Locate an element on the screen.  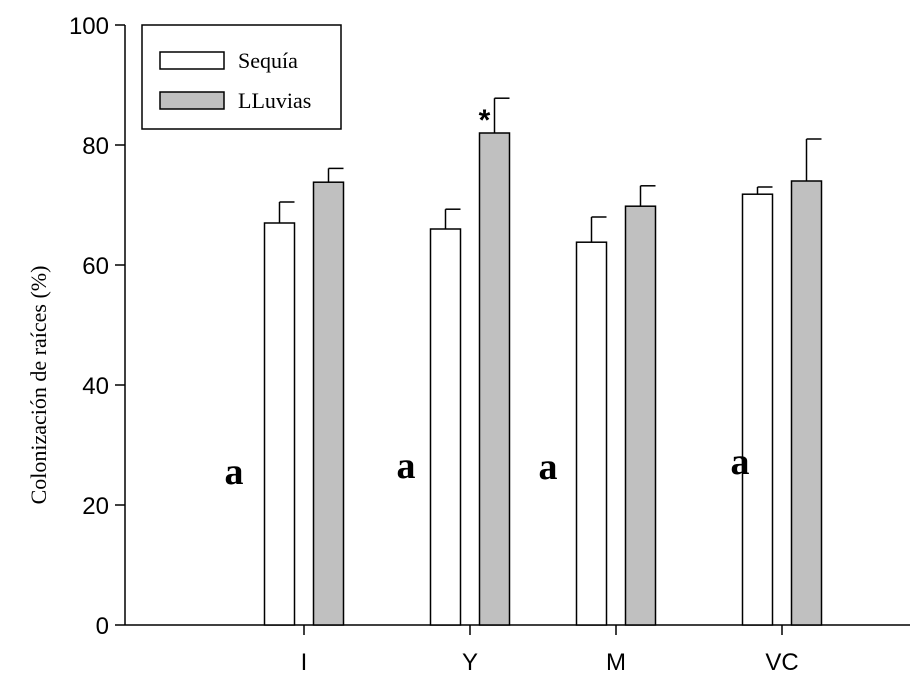
y-tick-label: 60 is located at coordinates (95, 266).